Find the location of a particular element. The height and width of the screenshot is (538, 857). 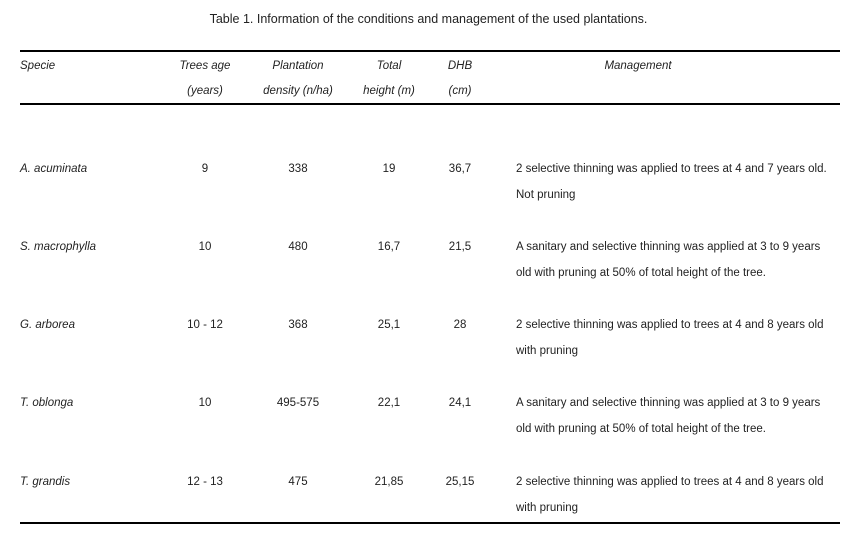

header-dhb-unit: (cm) is located at coordinates (460, 91).